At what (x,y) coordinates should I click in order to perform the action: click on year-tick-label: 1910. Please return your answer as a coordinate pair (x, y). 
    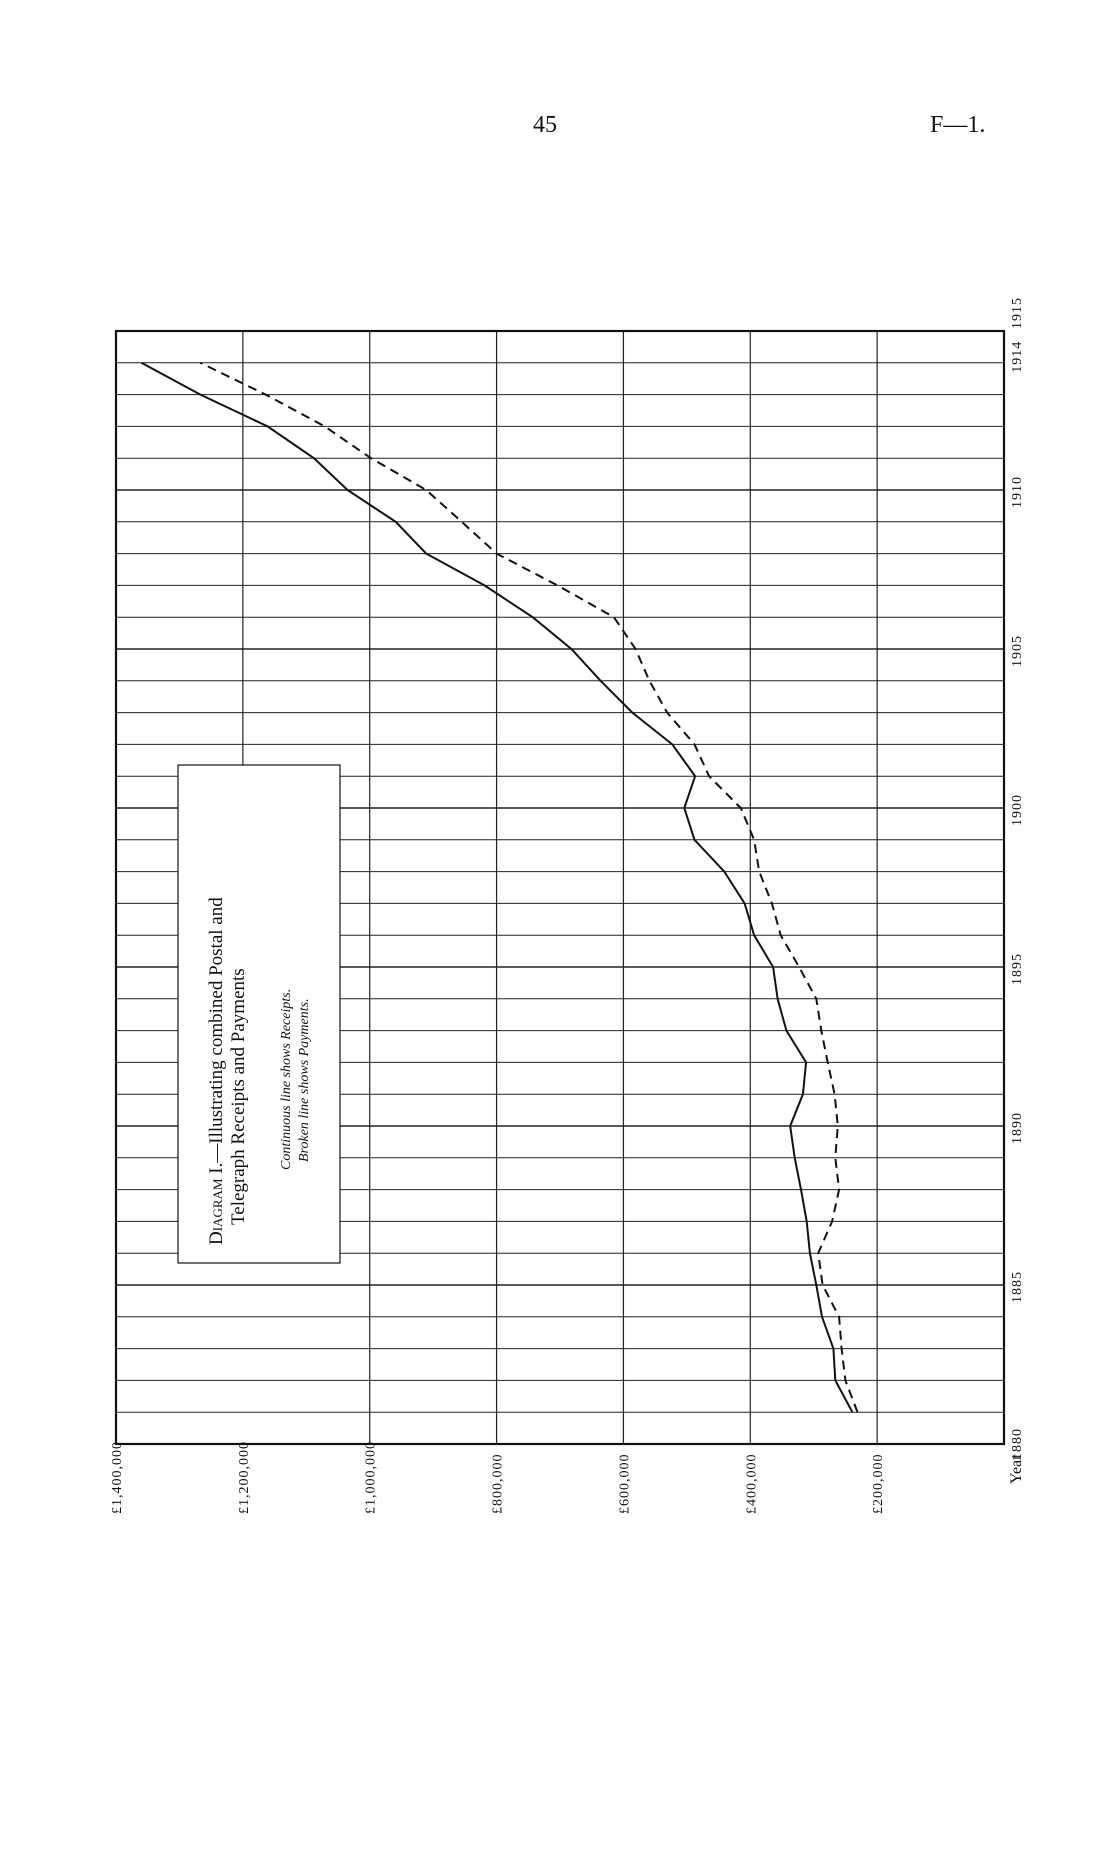
    Looking at the image, I should click on (1017, 492).